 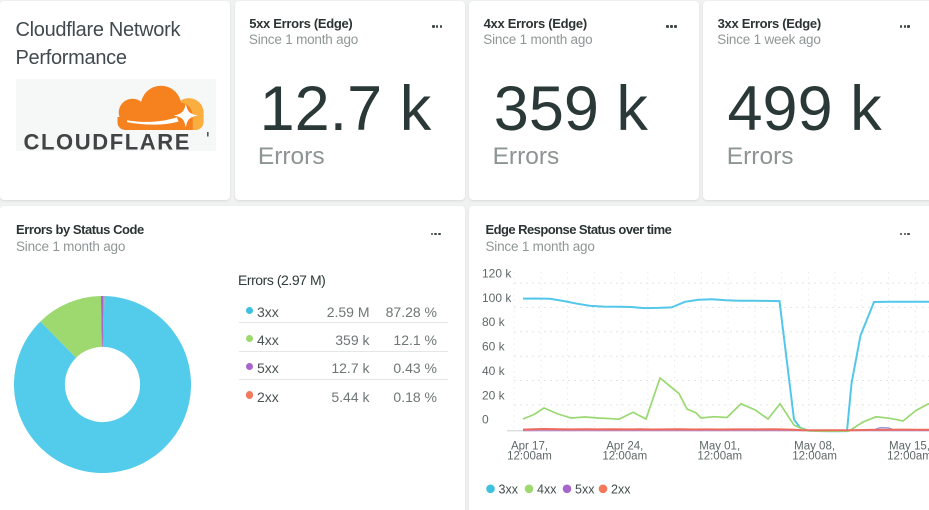 What do you see at coordinates (624, 446) in the screenshot?
I see `svg-text: Apr 24,` at bounding box center [624, 446].